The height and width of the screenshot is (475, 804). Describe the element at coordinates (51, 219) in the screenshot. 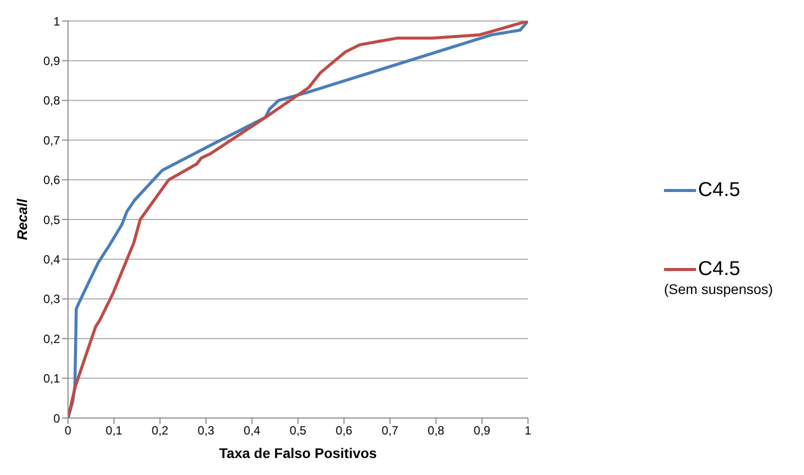

I see `y-tick-label: 0,5` at that location.